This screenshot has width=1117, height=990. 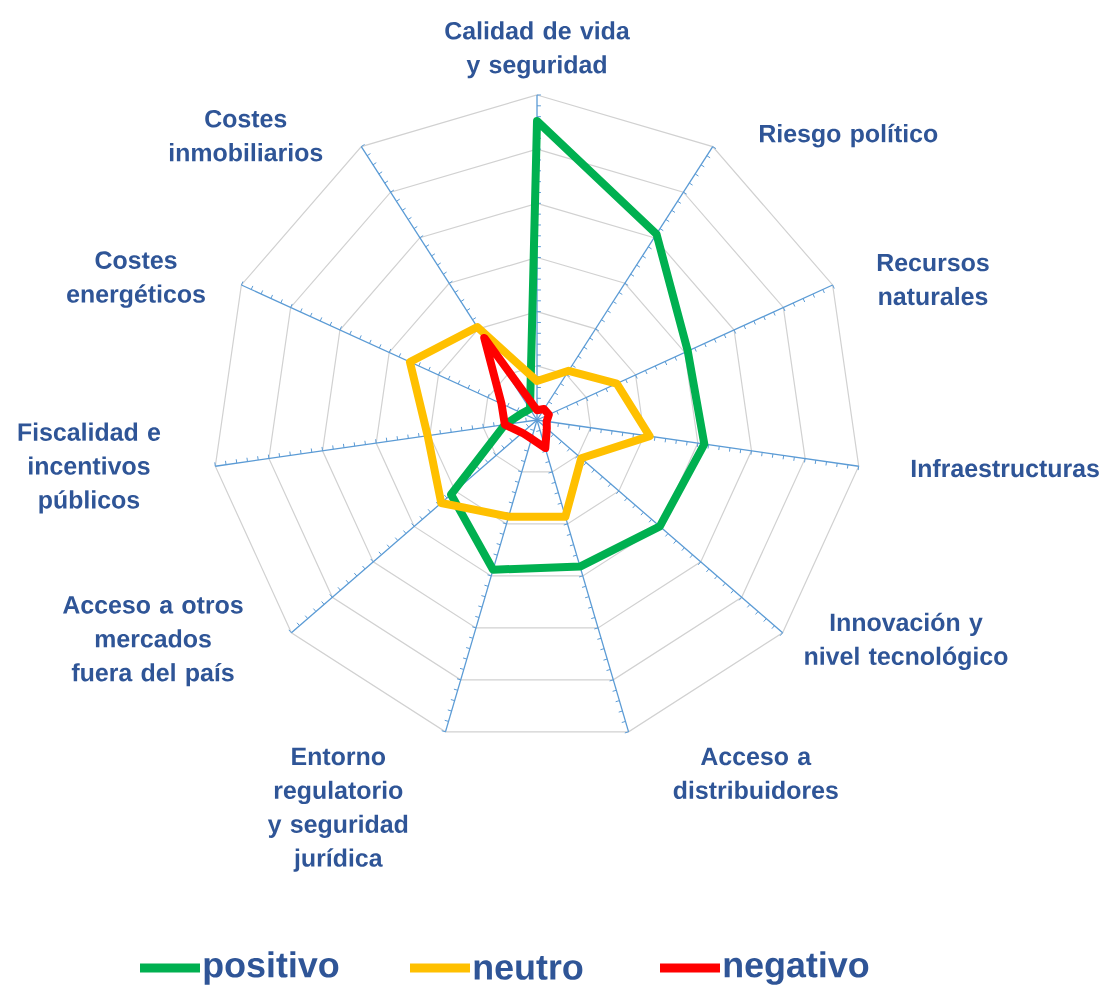 I want to click on legend-label: neutro, so click(x=528, y=968).